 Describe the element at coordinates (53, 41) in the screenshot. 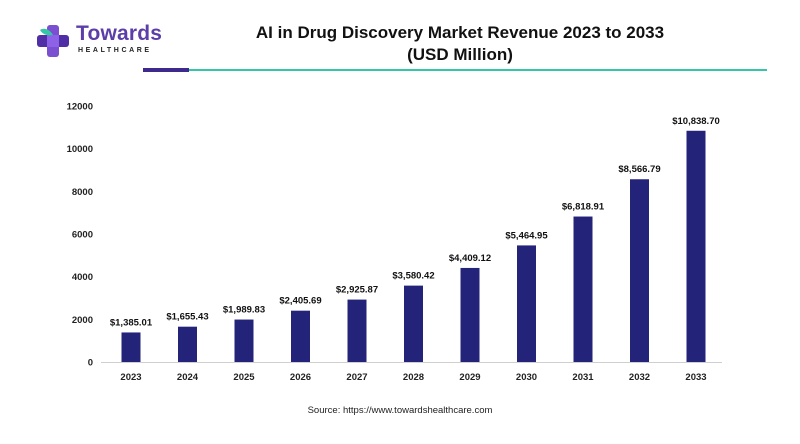

I see `medical-cross-icon` at that location.